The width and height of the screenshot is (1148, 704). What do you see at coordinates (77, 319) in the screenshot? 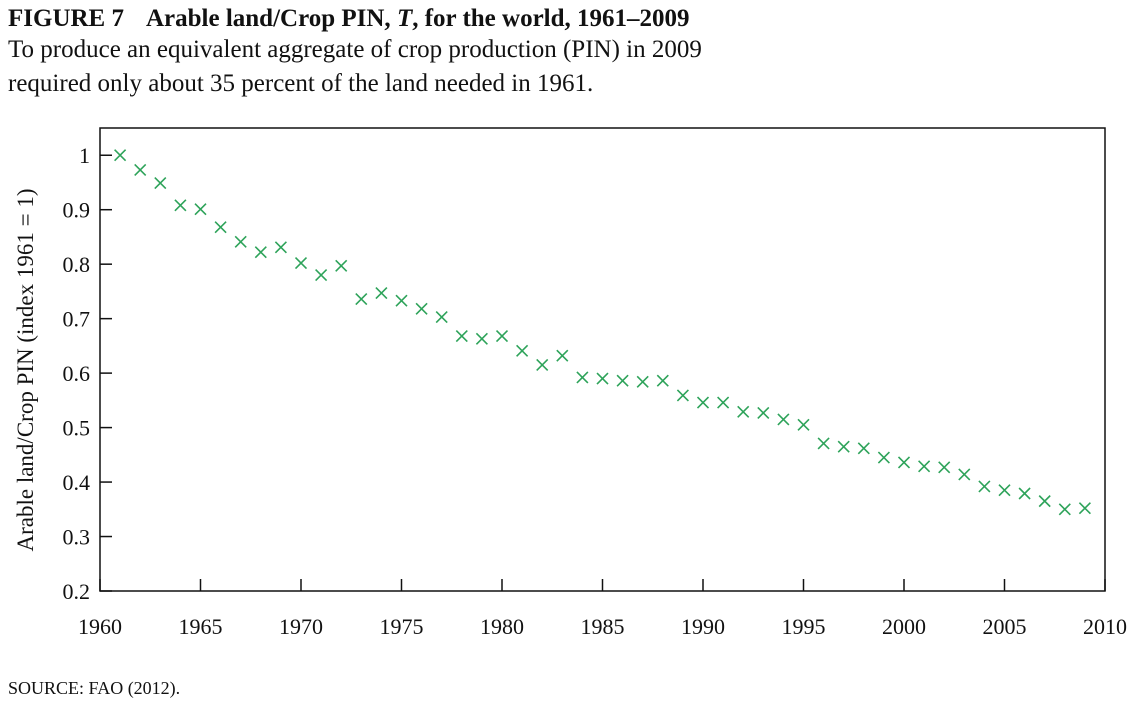
I see `y-tick-label: 0.7` at bounding box center [77, 319].